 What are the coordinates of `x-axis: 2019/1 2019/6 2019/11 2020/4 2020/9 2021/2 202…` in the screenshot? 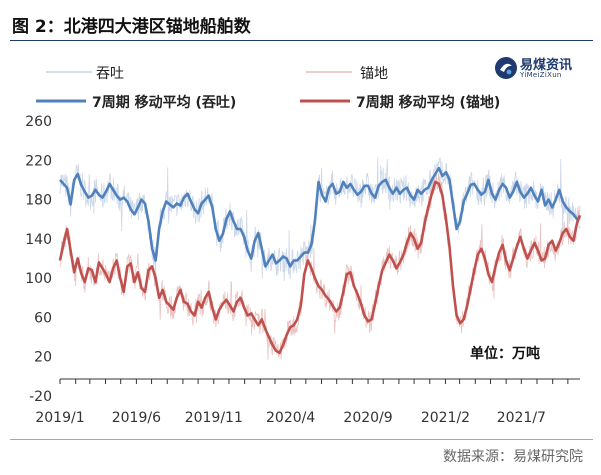 It's located at (307, 402).